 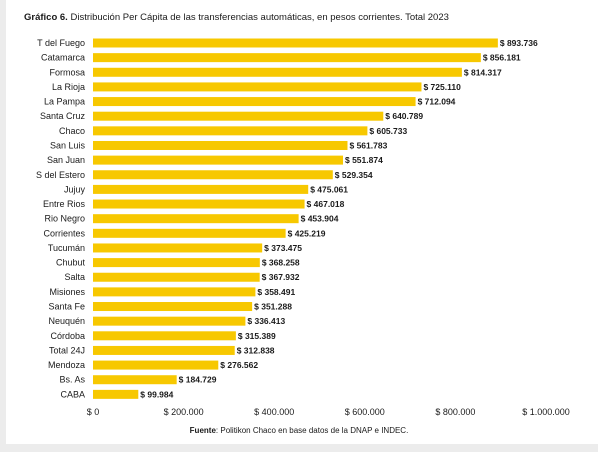 What do you see at coordinates (198, 380) in the screenshot?
I see `data-label: $ 184.729` at bounding box center [198, 380].